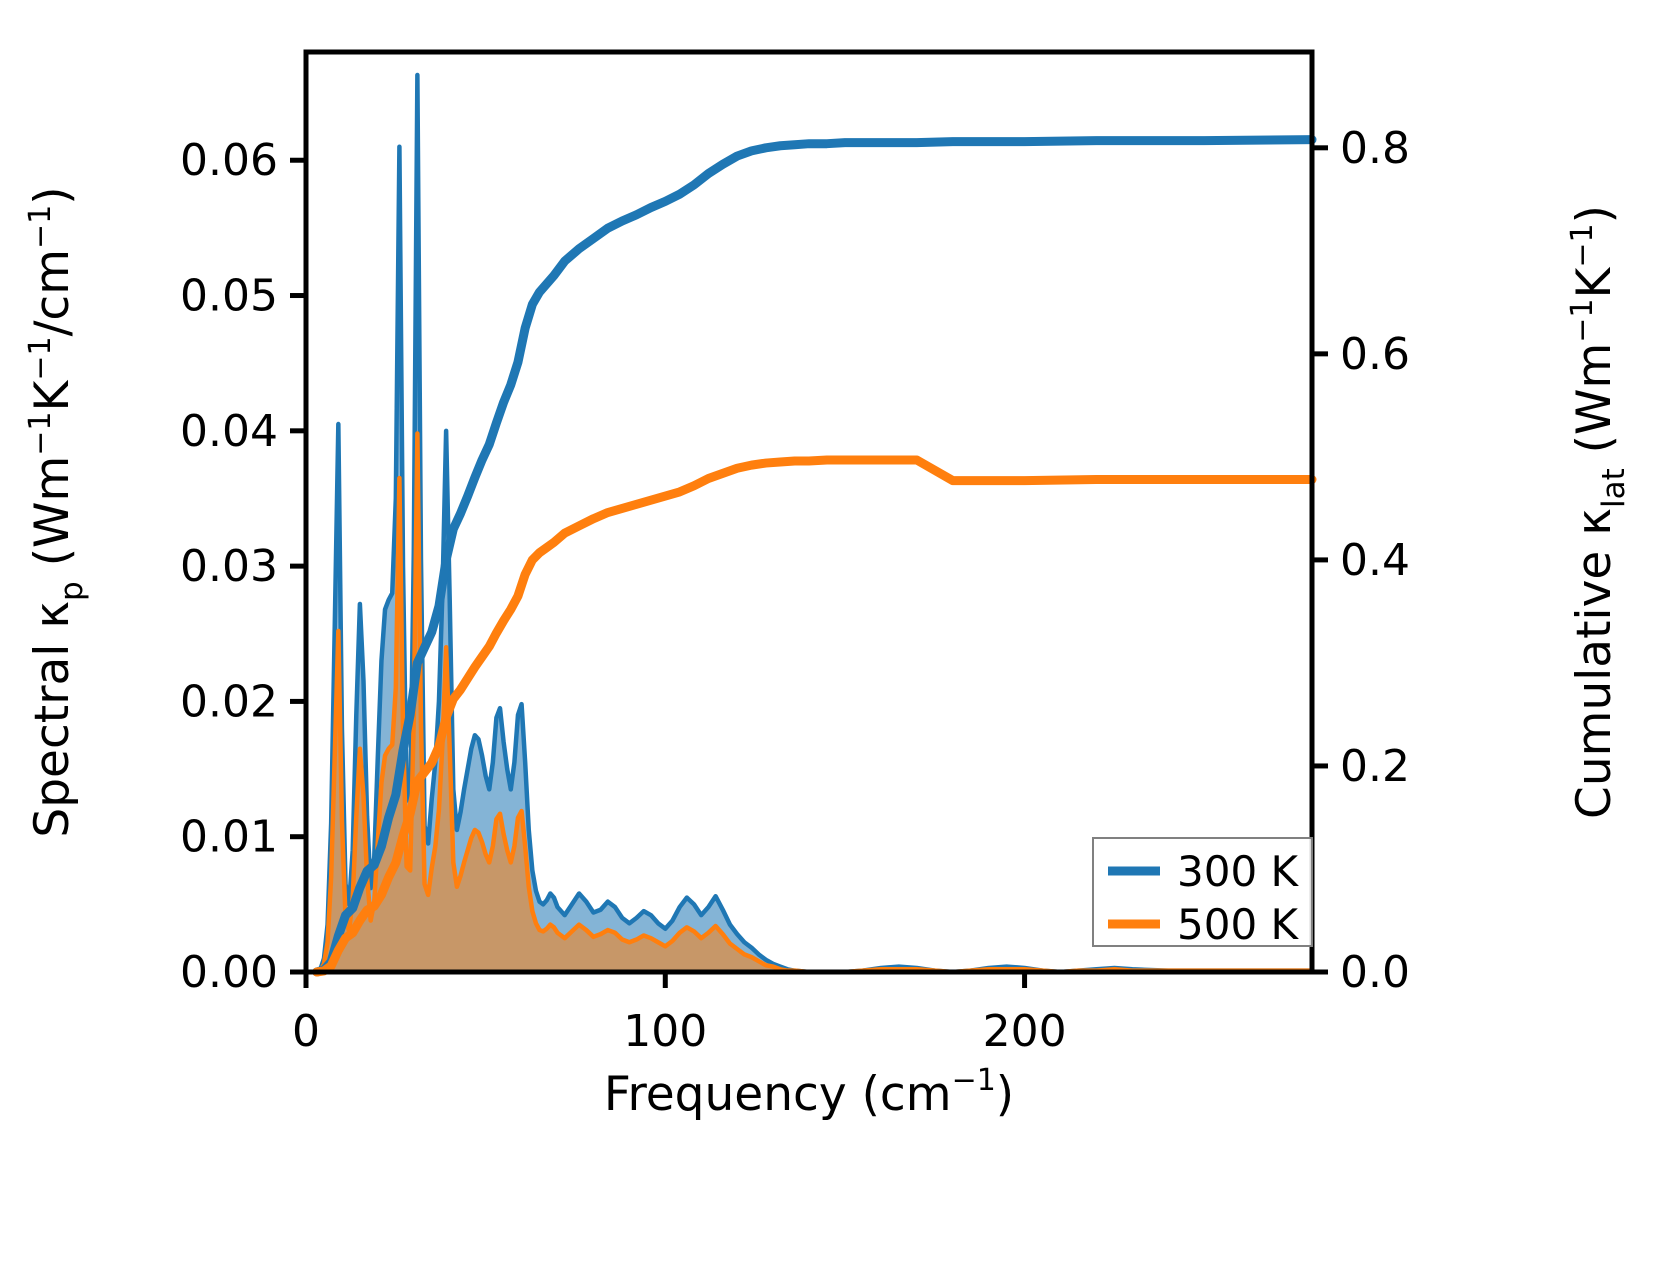  Describe the element at coordinates (229, 701) in the screenshot. I see `y-tick-label-left: 0.02` at that location.